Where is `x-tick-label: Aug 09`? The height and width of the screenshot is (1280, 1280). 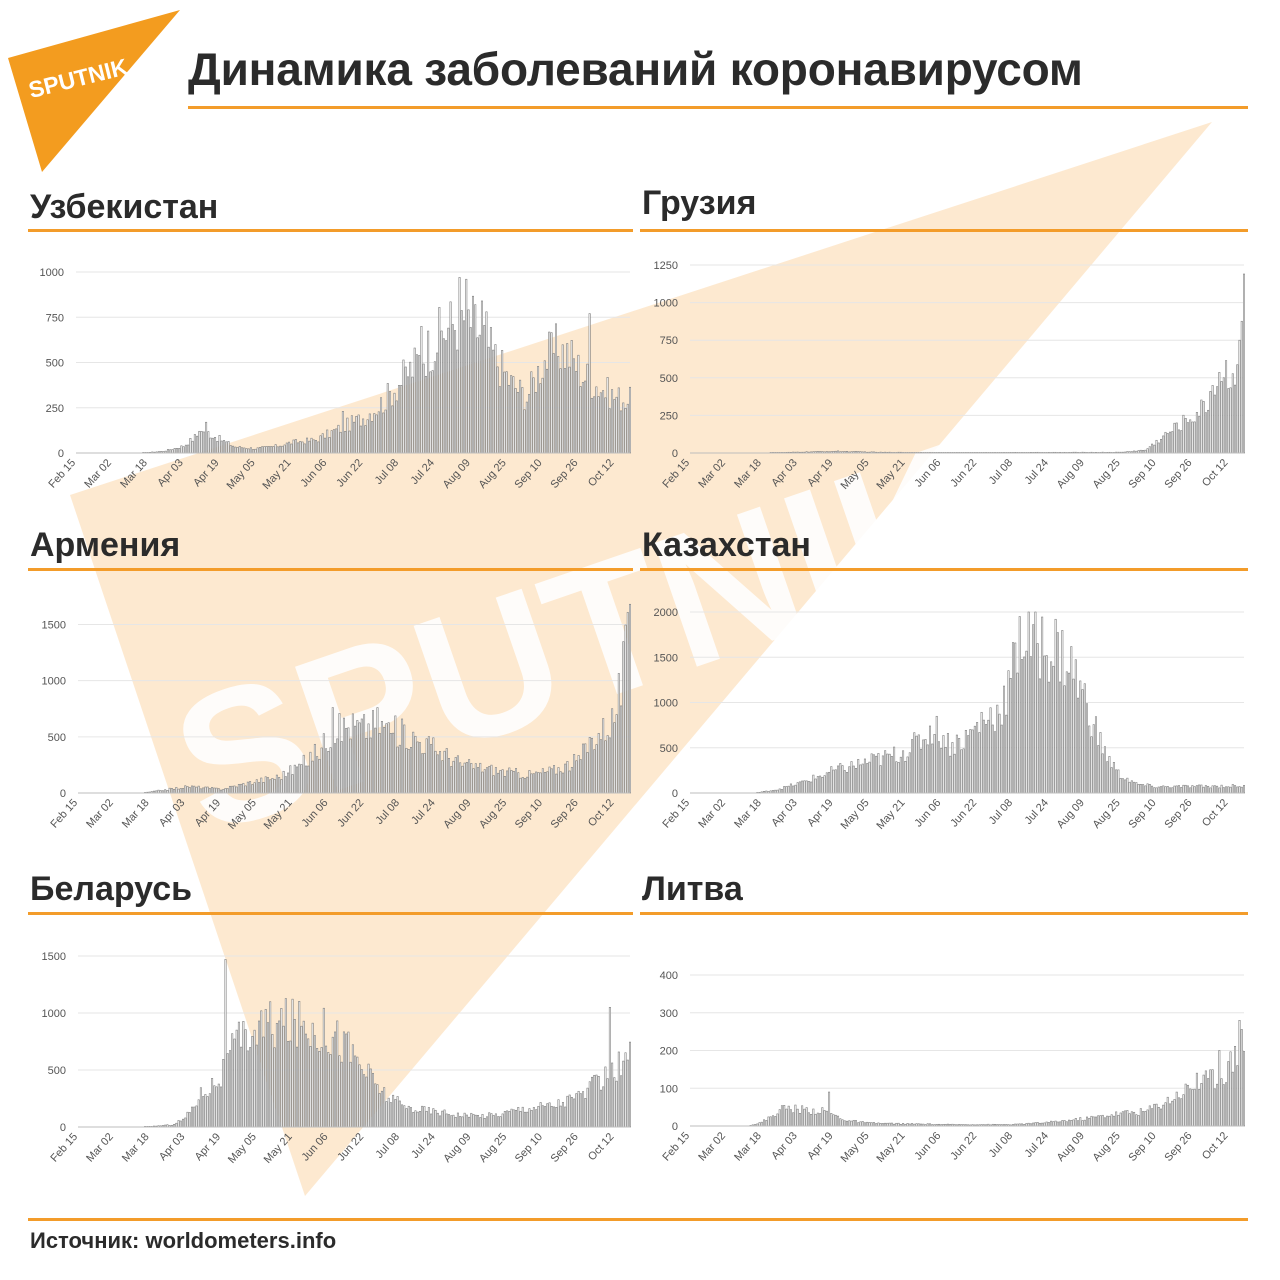 x-tick-label: Aug 09 is located at coordinates (1071, 474).